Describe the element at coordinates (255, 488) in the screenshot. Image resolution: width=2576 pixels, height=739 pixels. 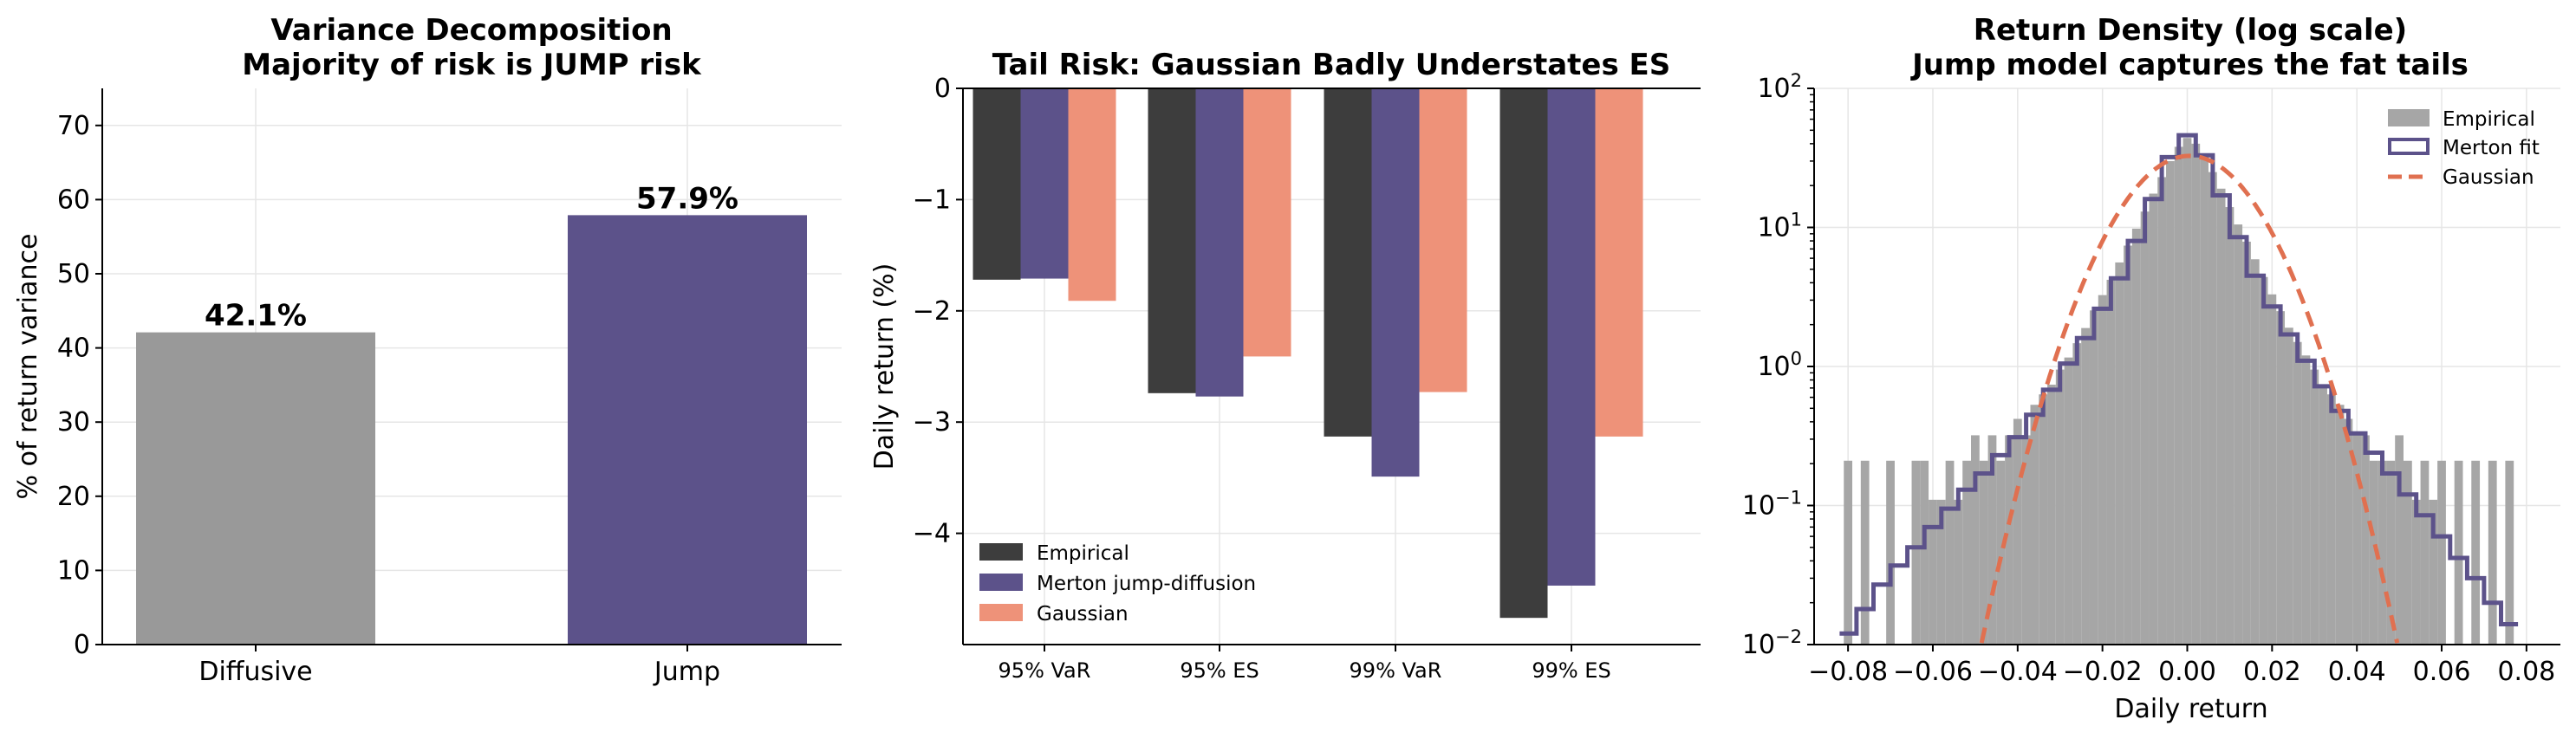
I see `bar-diffusive` at that location.